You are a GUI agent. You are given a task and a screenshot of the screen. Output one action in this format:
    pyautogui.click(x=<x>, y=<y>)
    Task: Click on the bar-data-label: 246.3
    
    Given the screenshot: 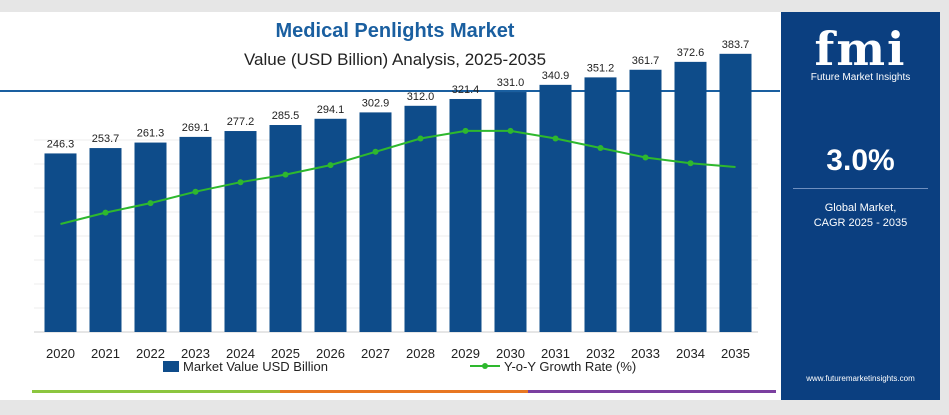 What is the action you would take?
    pyautogui.click(x=61, y=144)
    